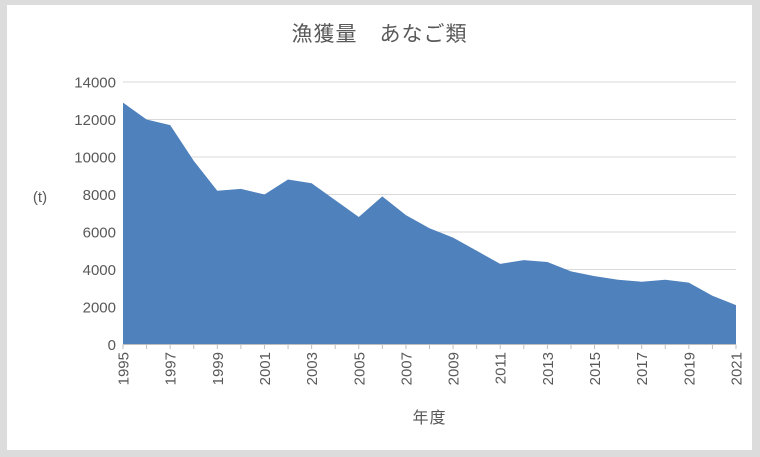 The width and height of the screenshot is (760, 457). What do you see at coordinates (737, 368) in the screenshot?
I see `x-axis-tick-label: 2021` at bounding box center [737, 368].